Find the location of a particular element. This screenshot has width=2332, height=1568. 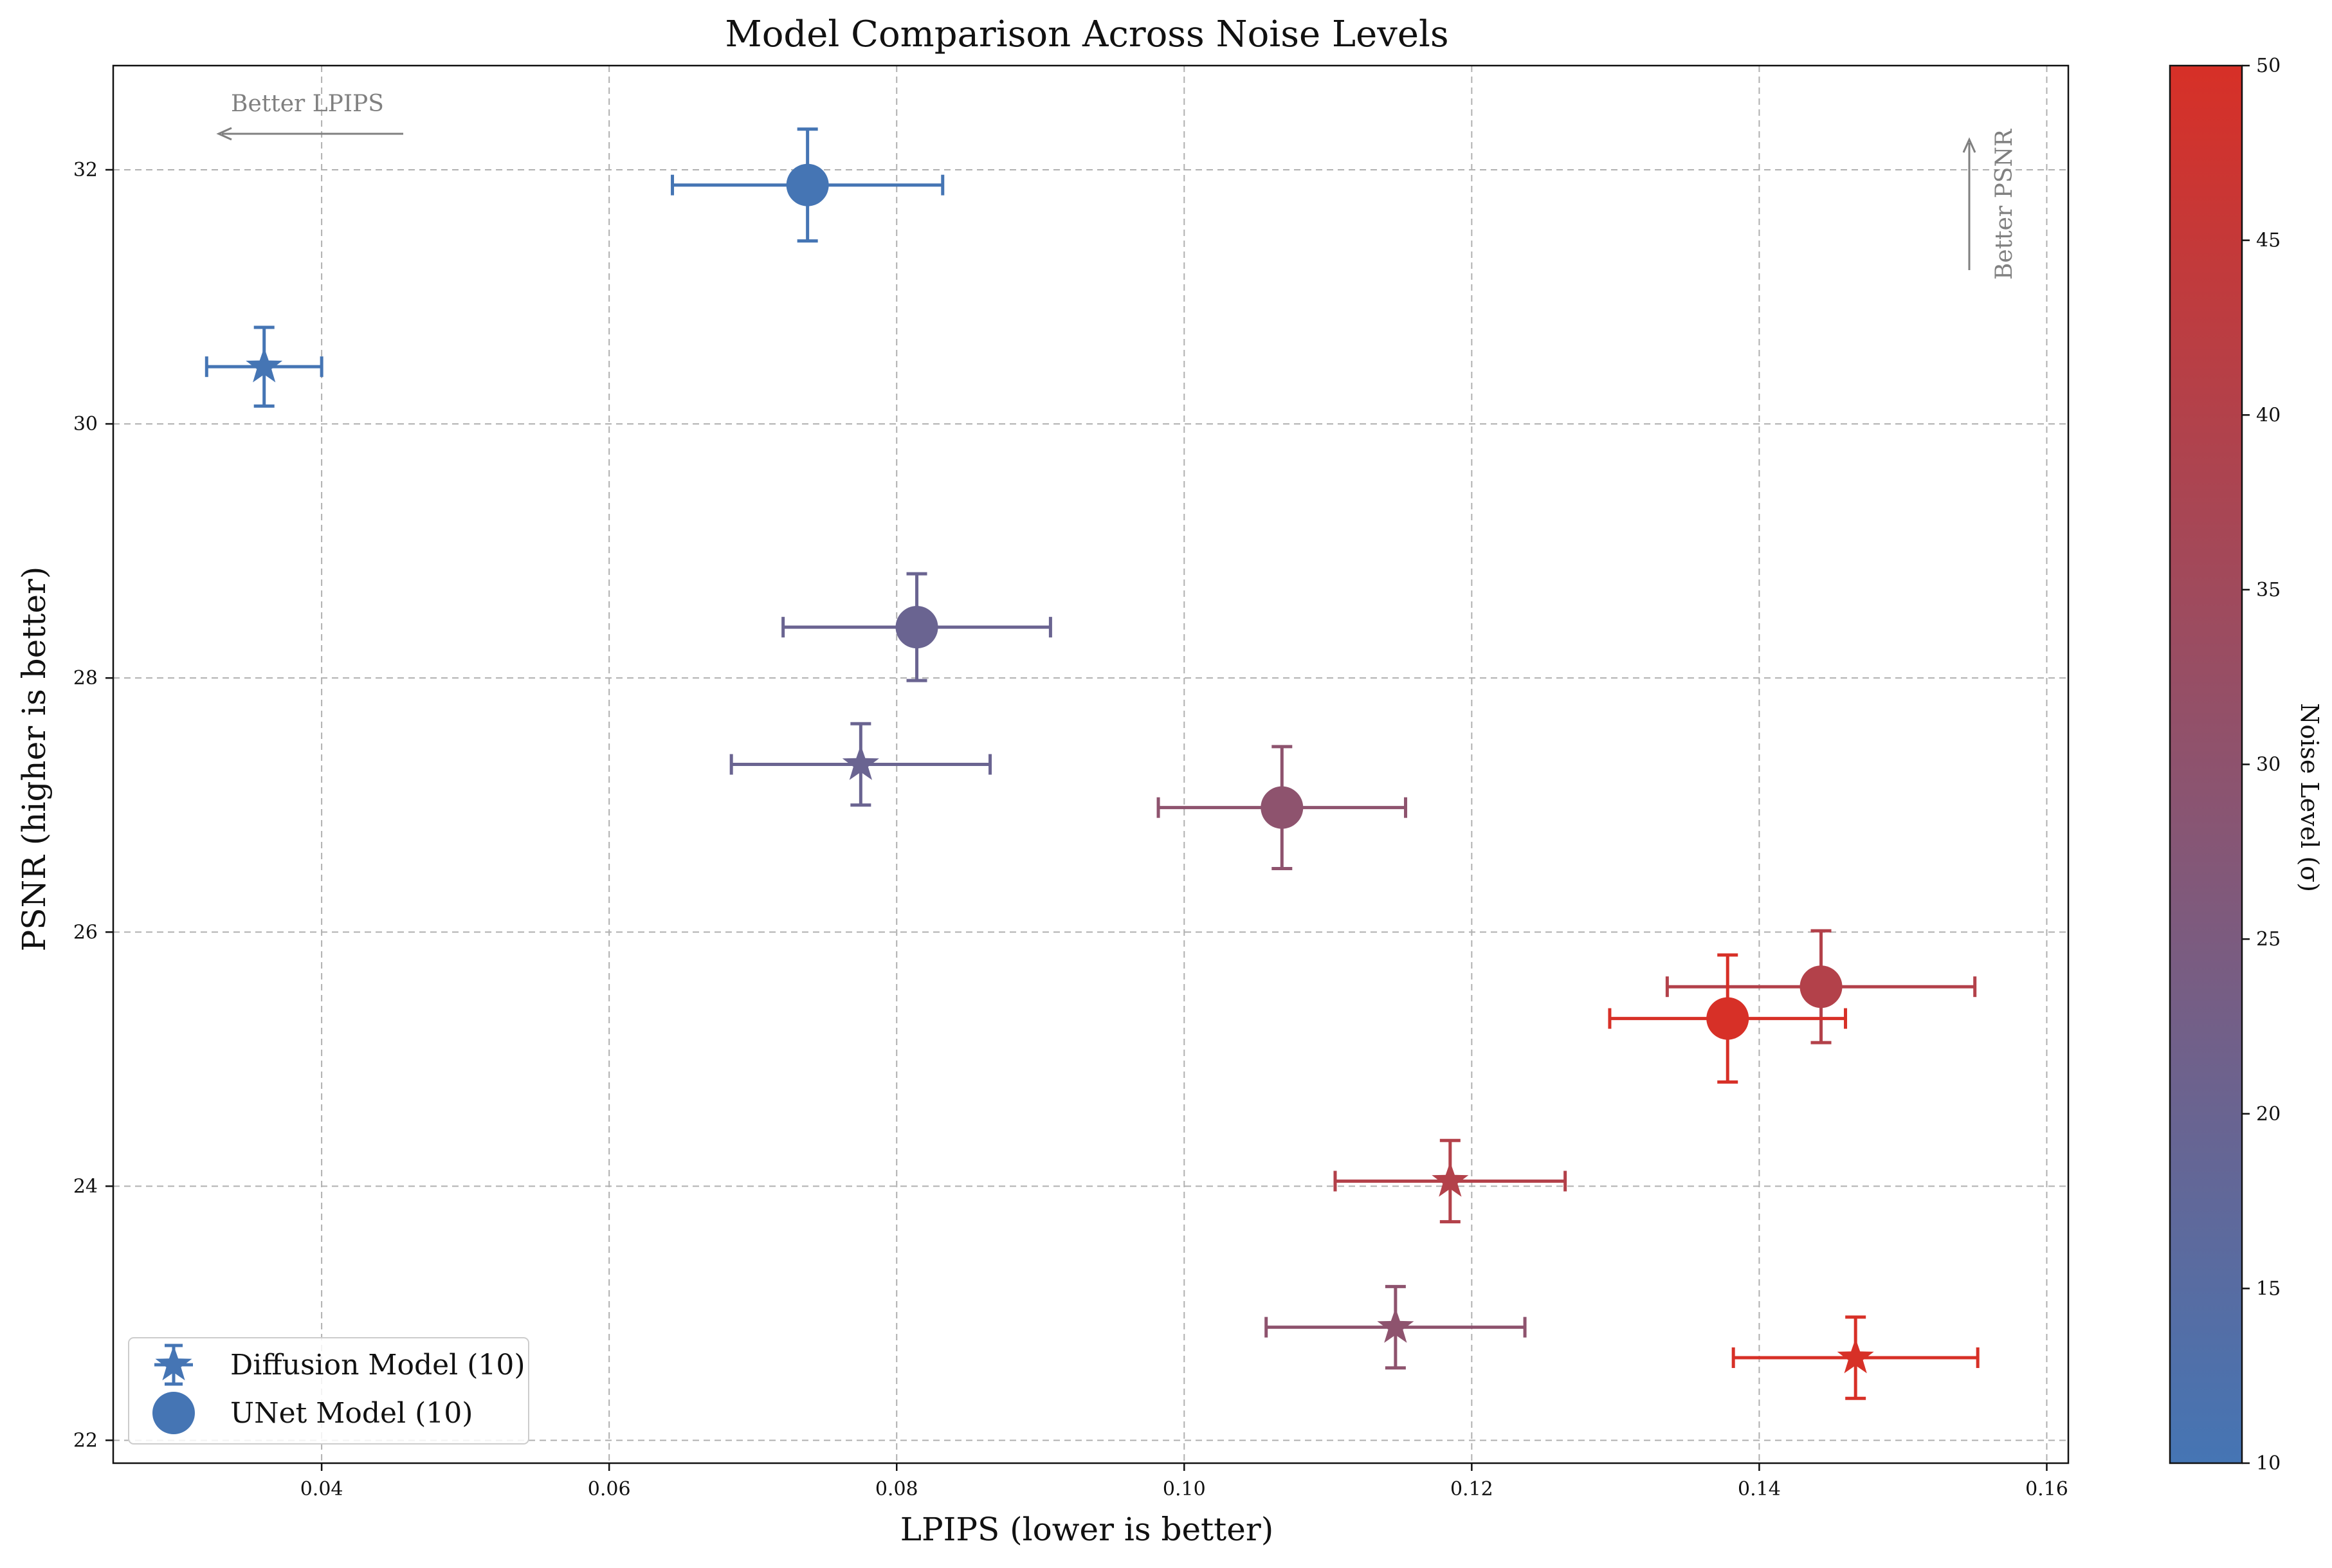

colorbar-tick-label: 45 is located at coordinates (2268, 241).